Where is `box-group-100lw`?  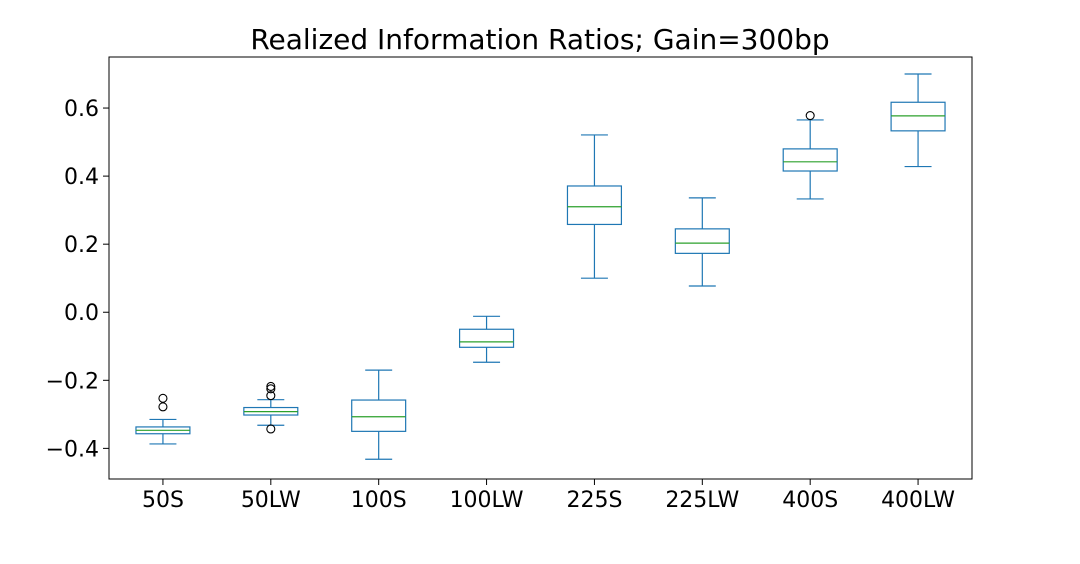 box-group-100lw is located at coordinates (486, 339).